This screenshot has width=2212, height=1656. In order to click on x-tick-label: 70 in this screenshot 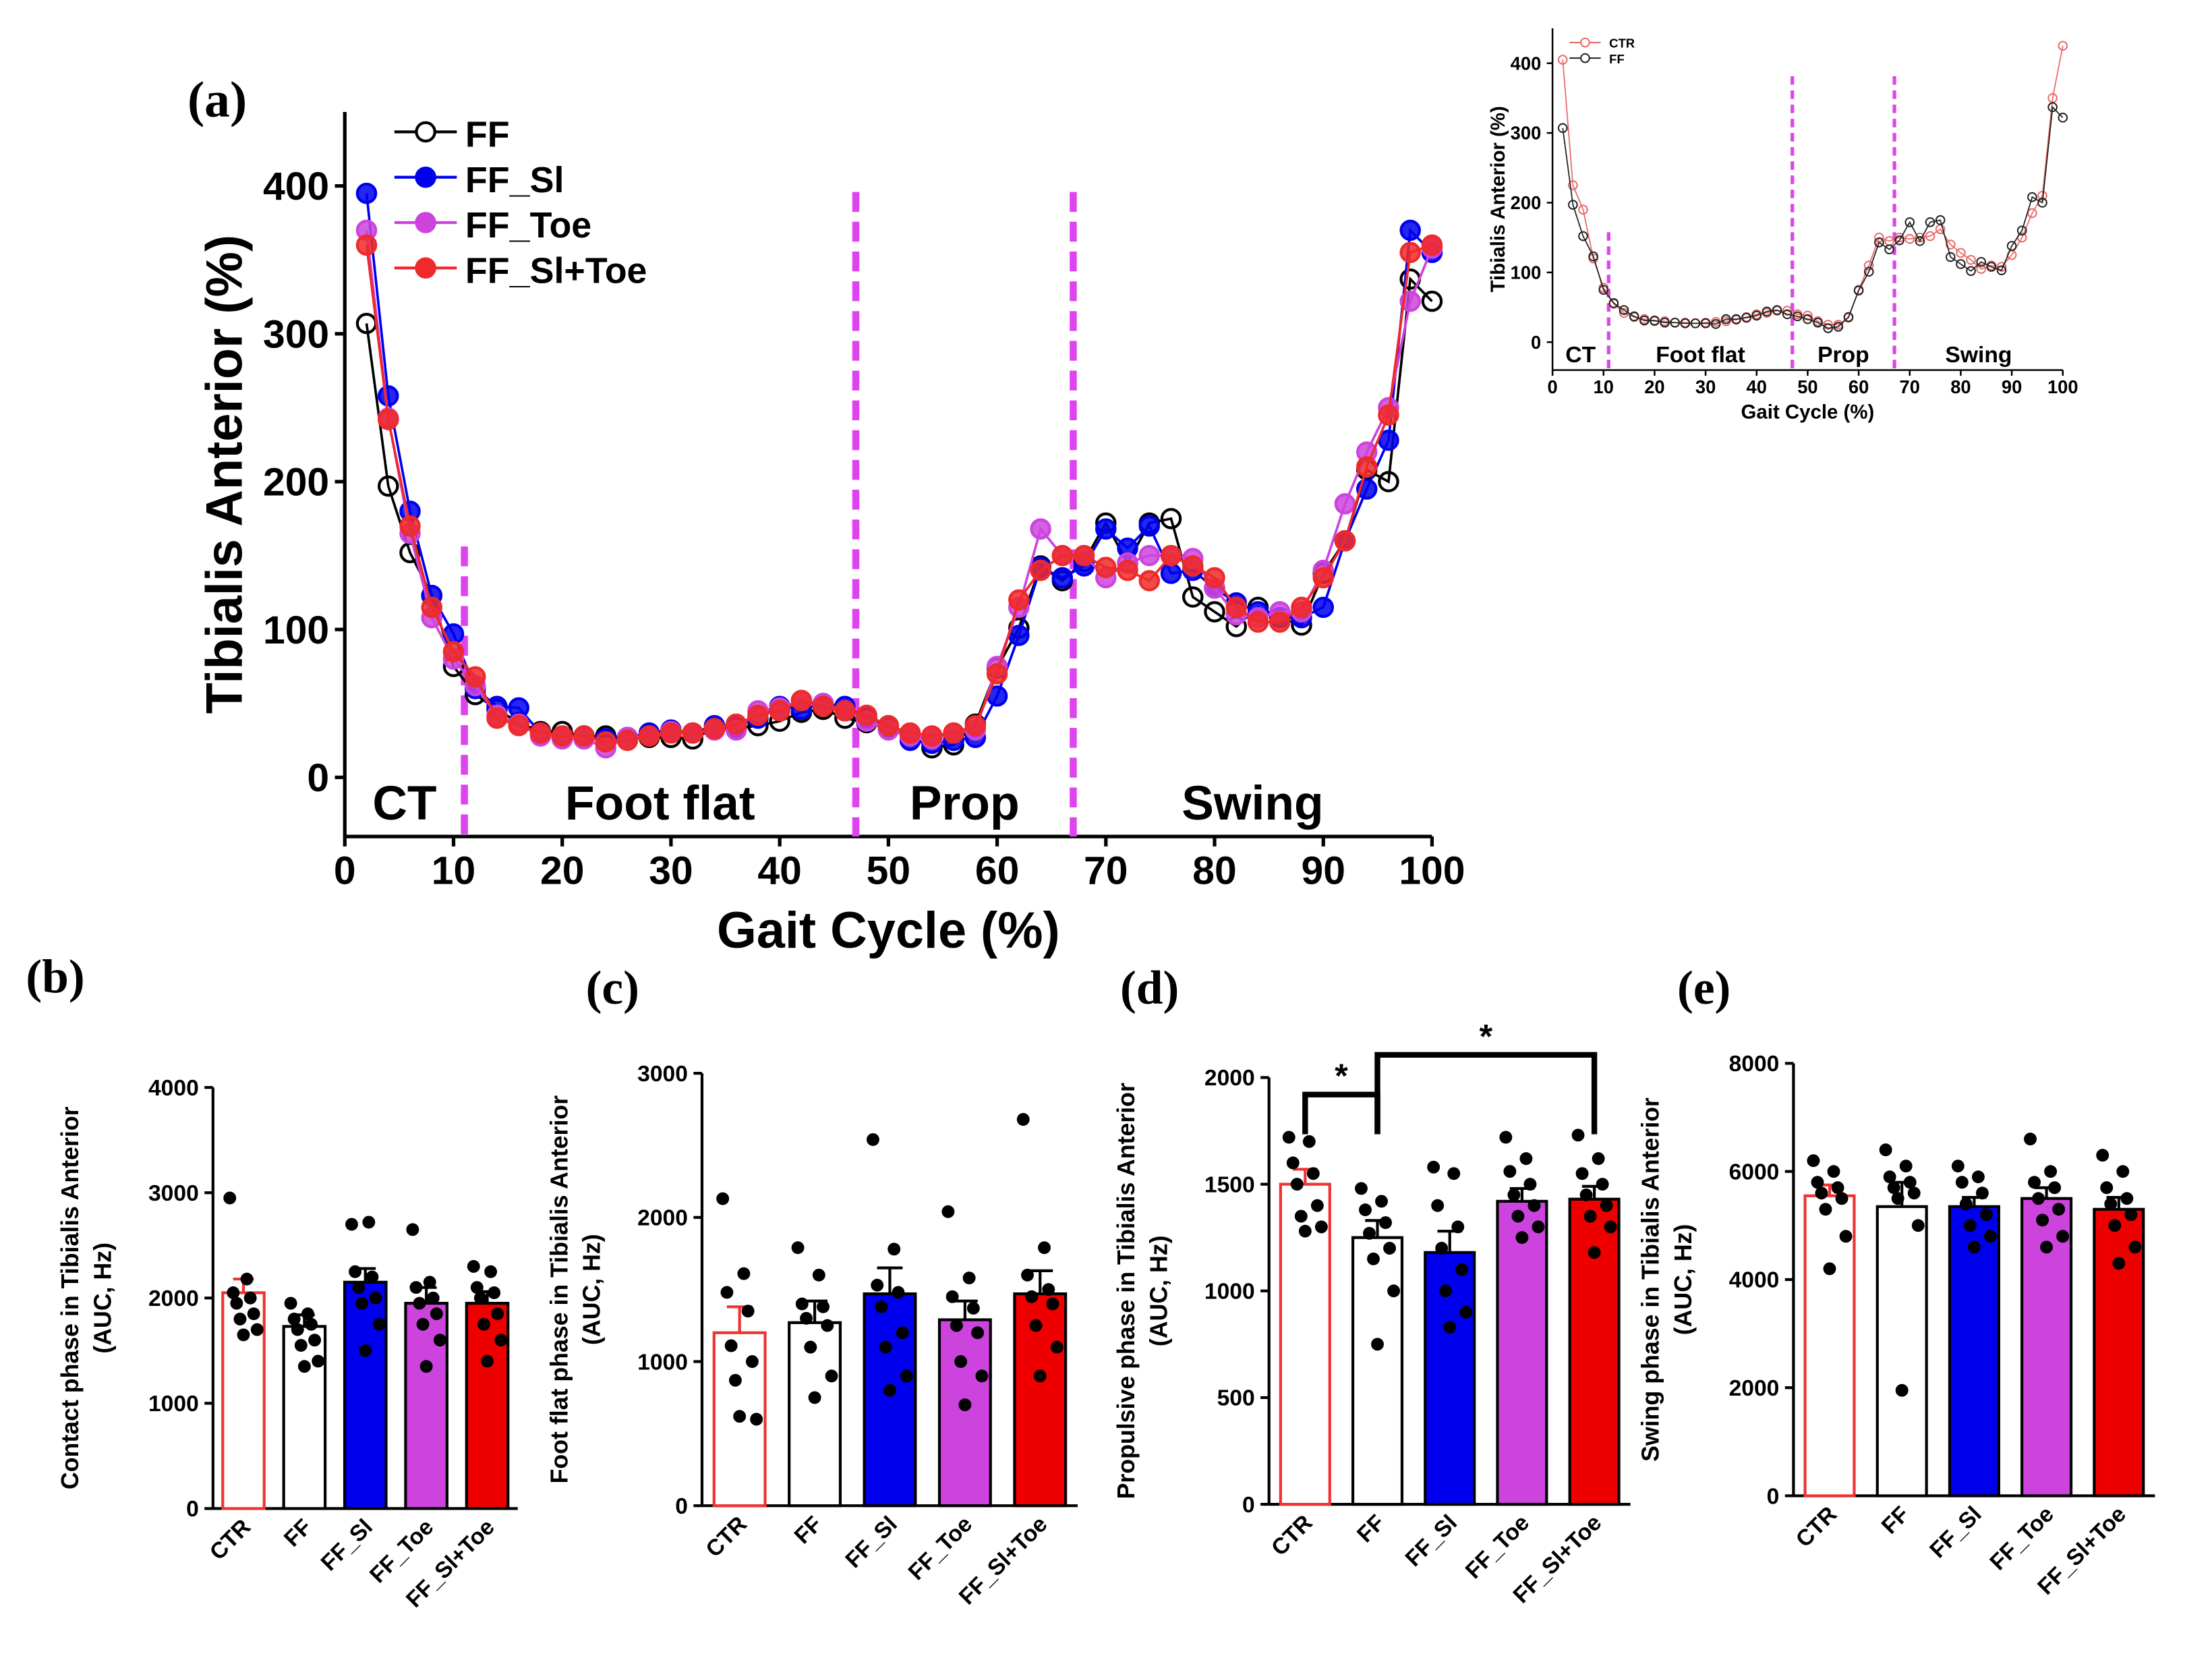, I will do `click(1106, 871)`.